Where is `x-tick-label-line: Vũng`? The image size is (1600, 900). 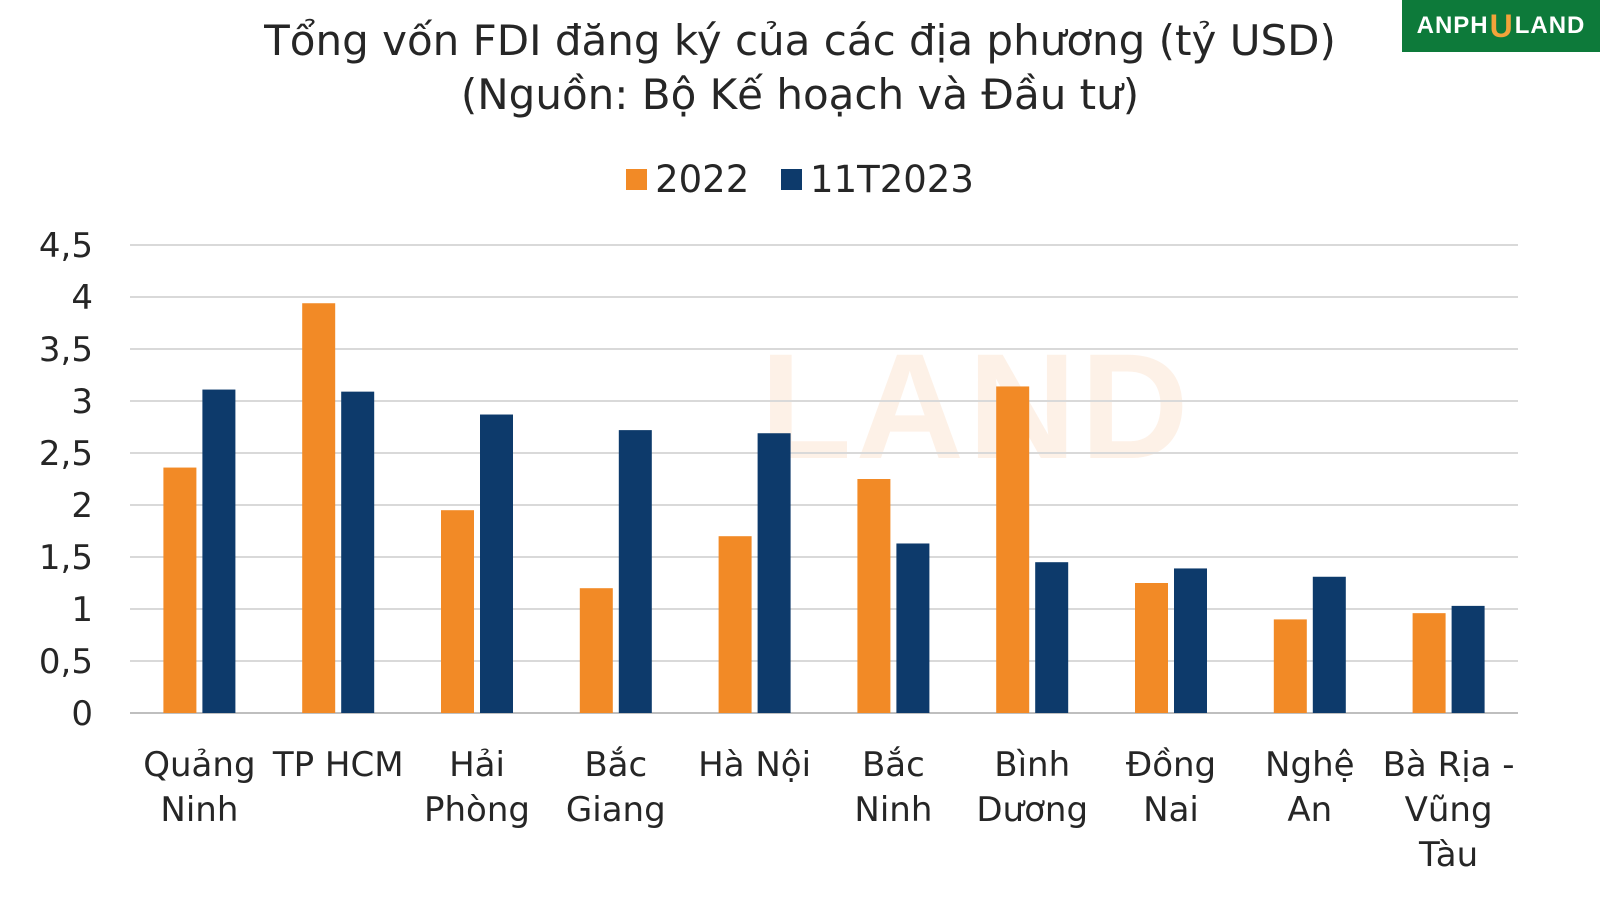
x-tick-label-line: Vũng is located at coordinates (1449, 810).